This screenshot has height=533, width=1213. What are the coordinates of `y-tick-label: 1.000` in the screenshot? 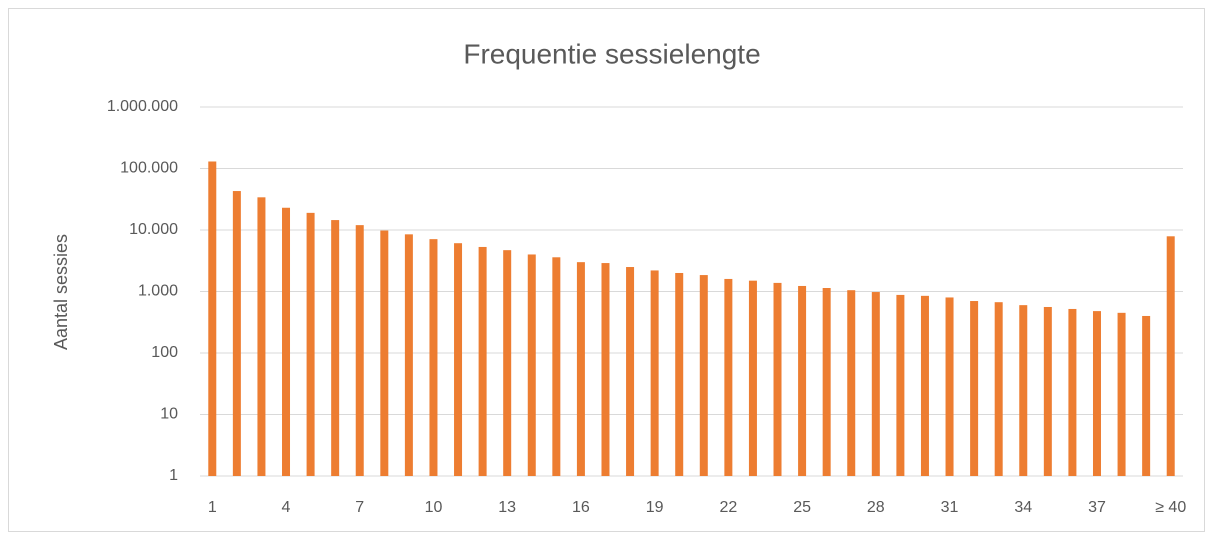 It's located at (158, 291).